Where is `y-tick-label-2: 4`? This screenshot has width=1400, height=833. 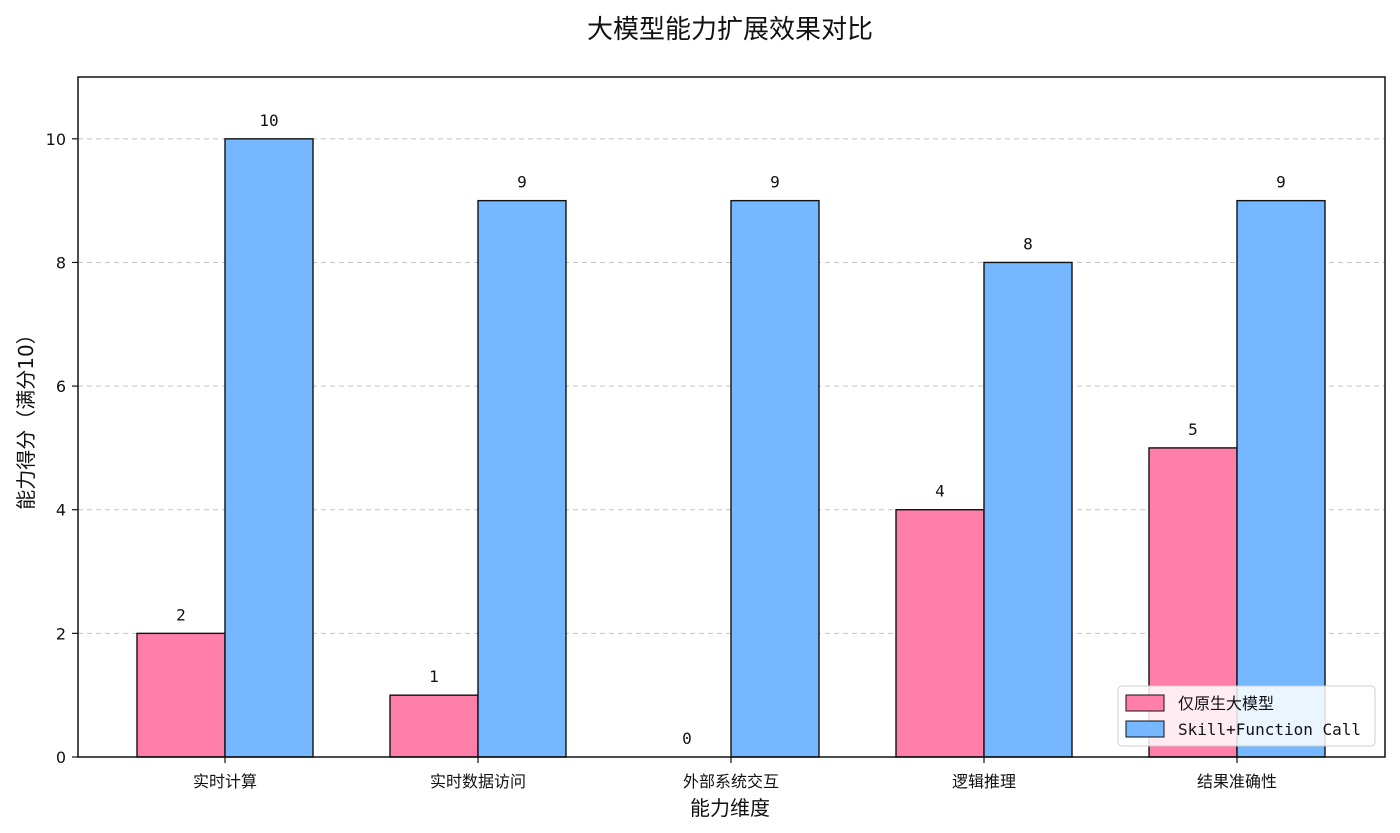 y-tick-label-2: 4 is located at coordinates (61, 510).